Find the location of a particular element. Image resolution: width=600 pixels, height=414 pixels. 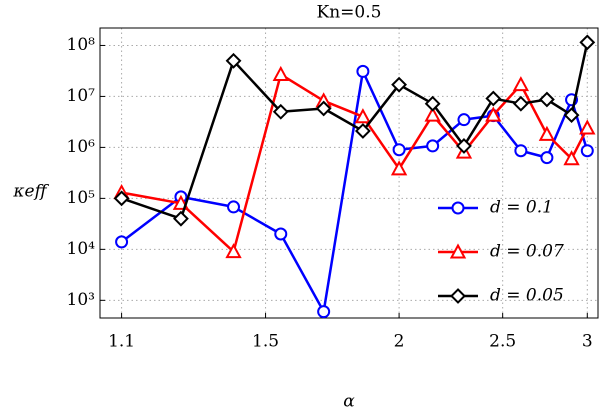

y-tick-label: 10⁸ is located at coordinates (81, 45).